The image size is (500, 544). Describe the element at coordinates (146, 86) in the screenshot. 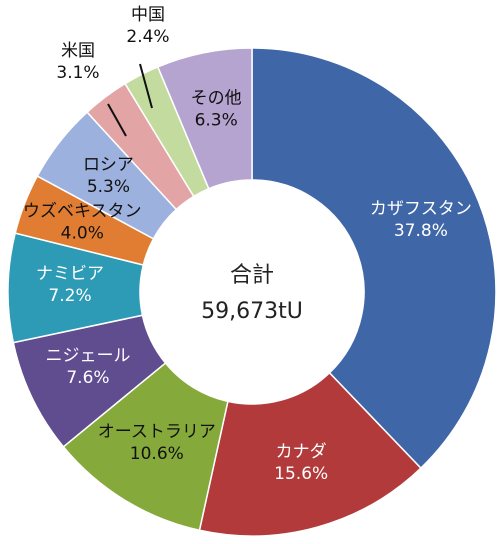

I see `leader-line-china` at that location.